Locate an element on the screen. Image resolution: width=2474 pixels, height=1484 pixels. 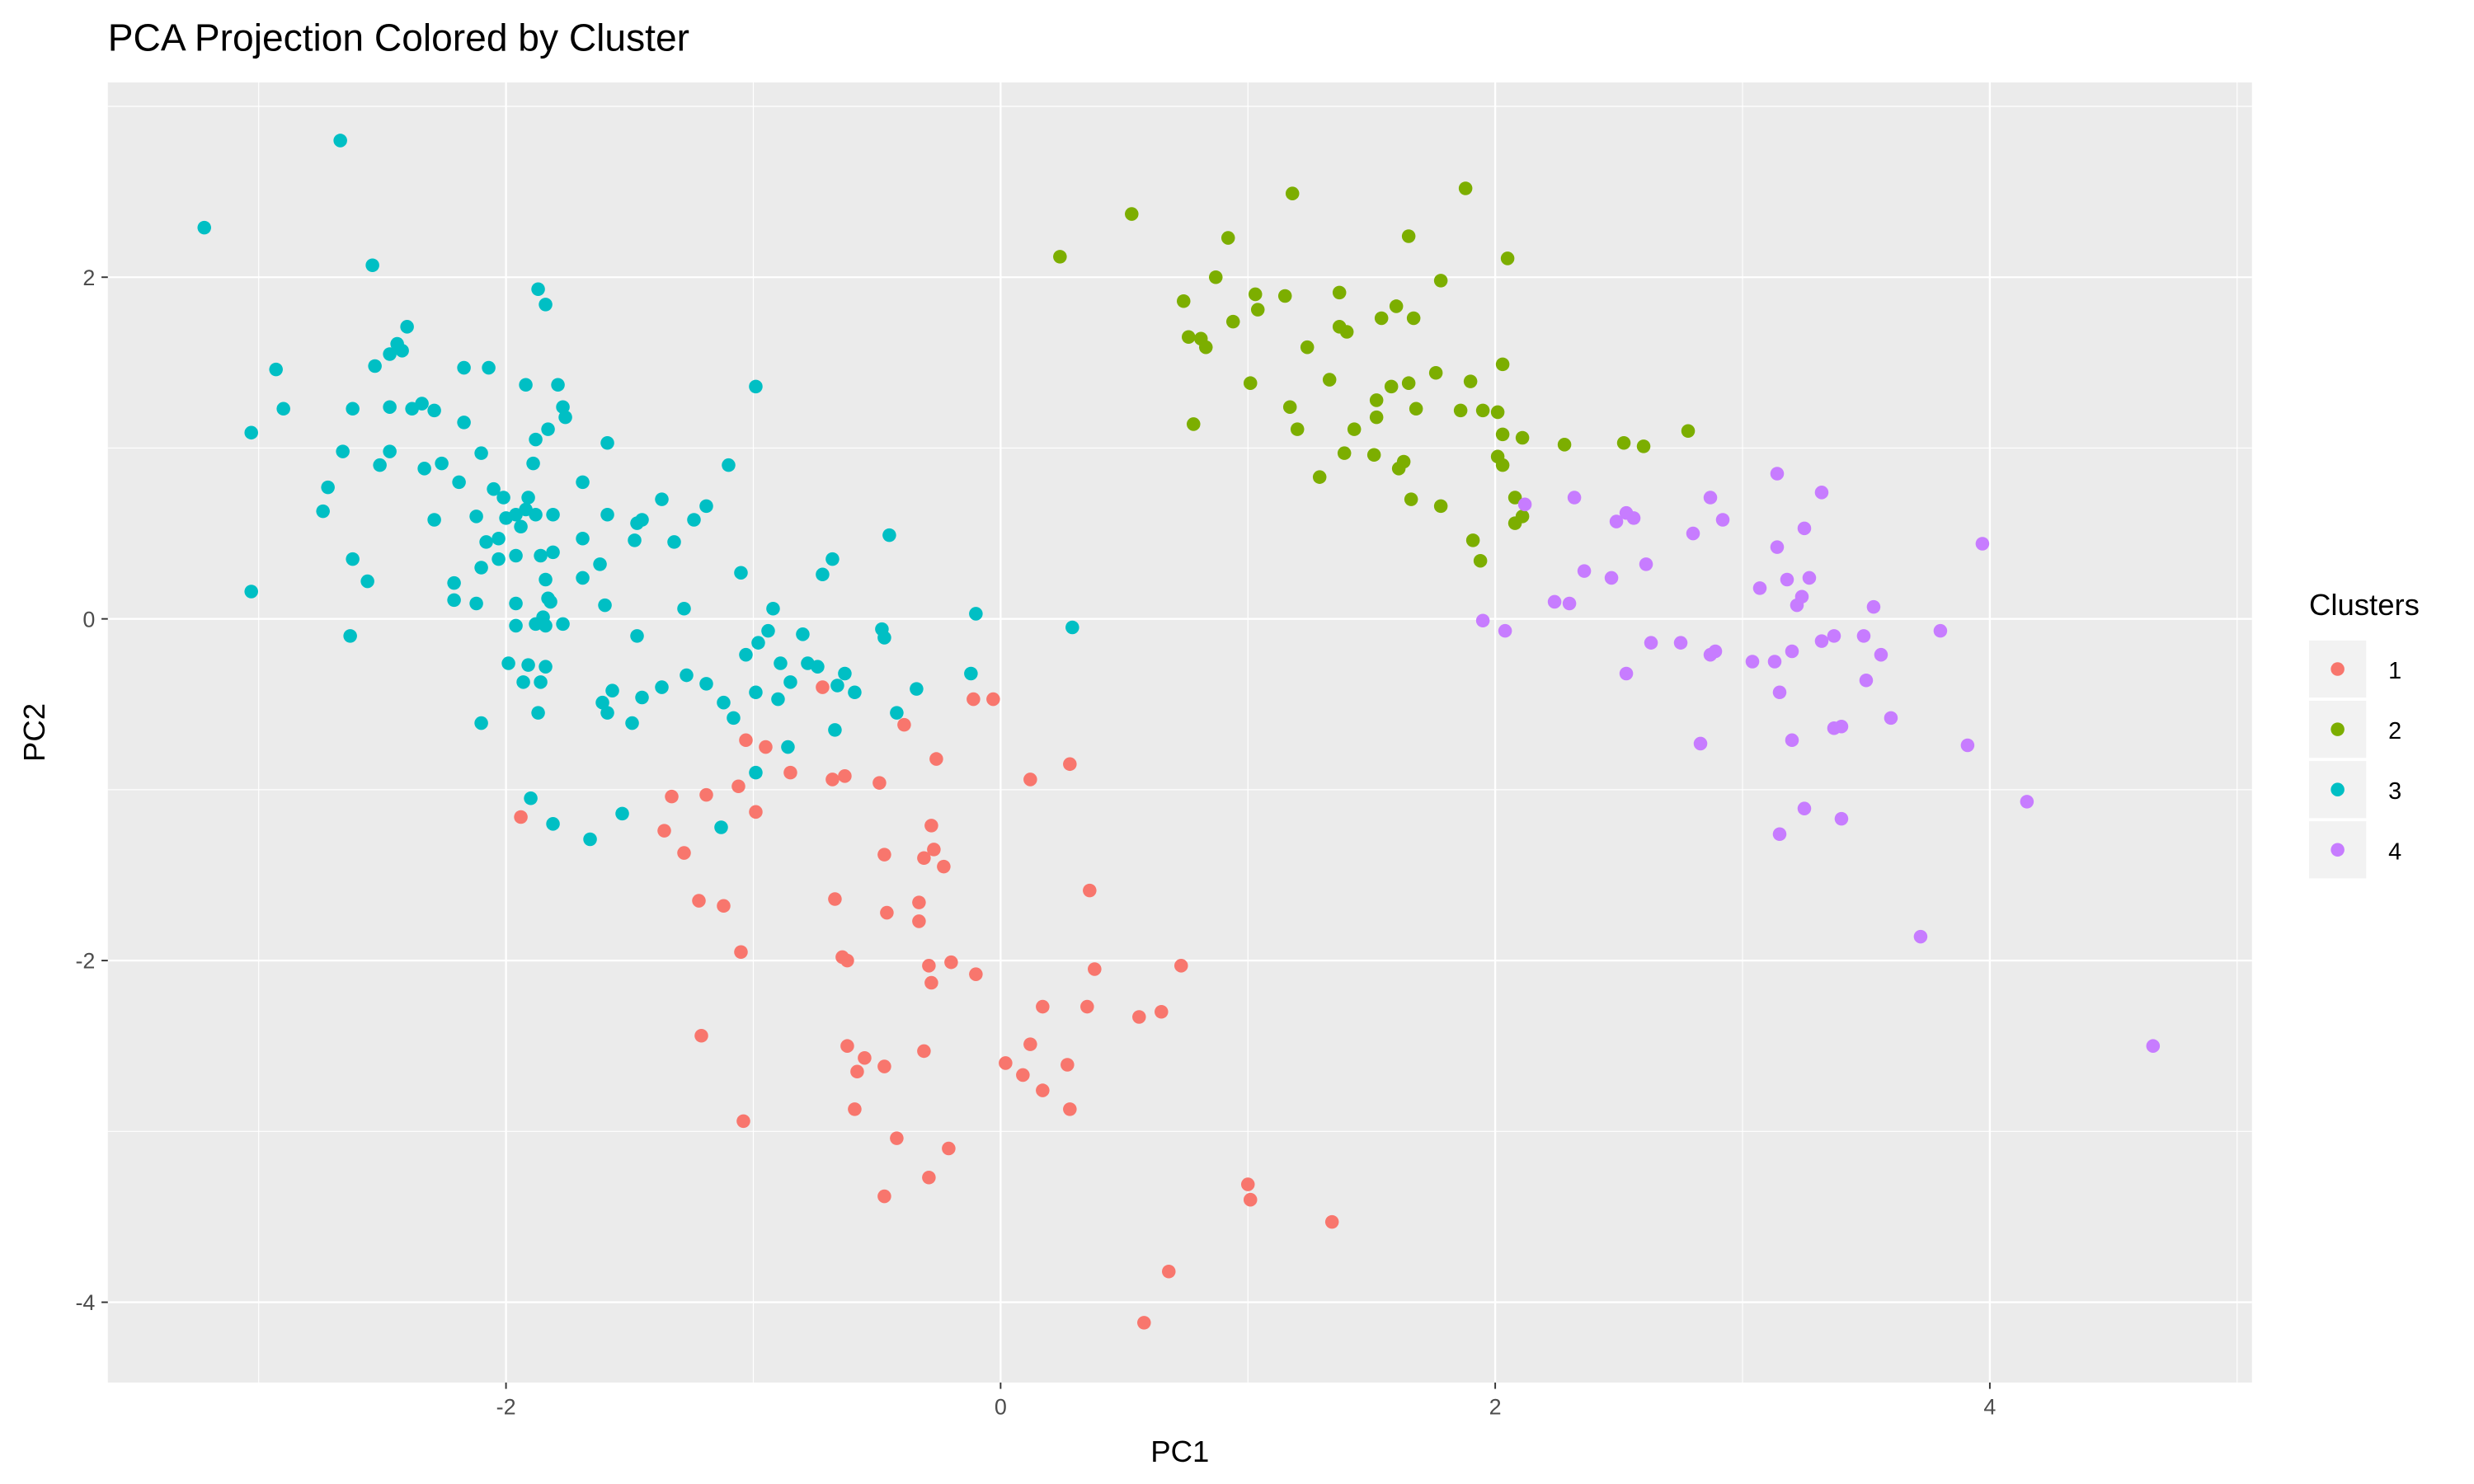
x-axis-title: PC1 is located at coordinates (1179, 1452).